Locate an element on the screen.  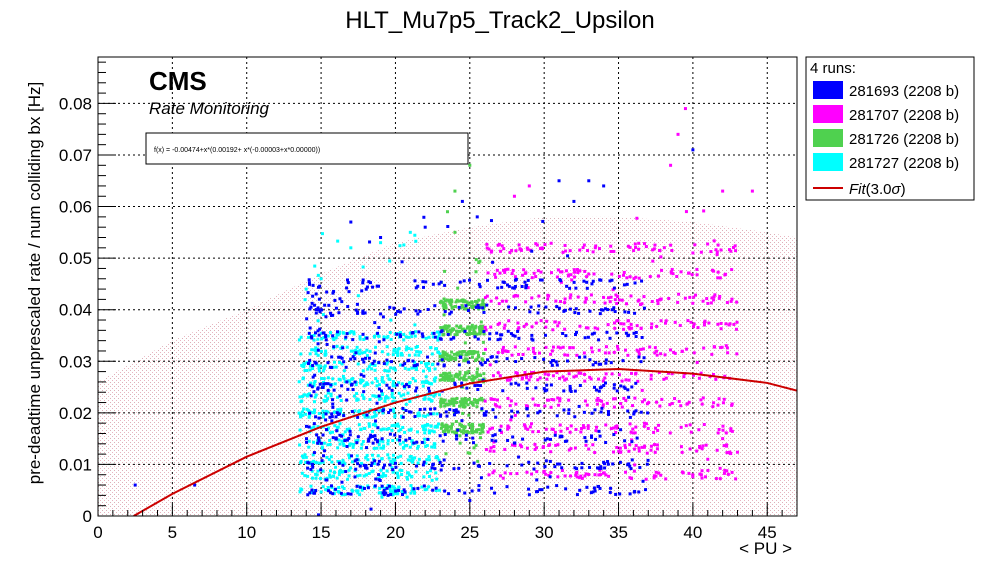
point-281707-outlier is located at coordinates (678, 134).